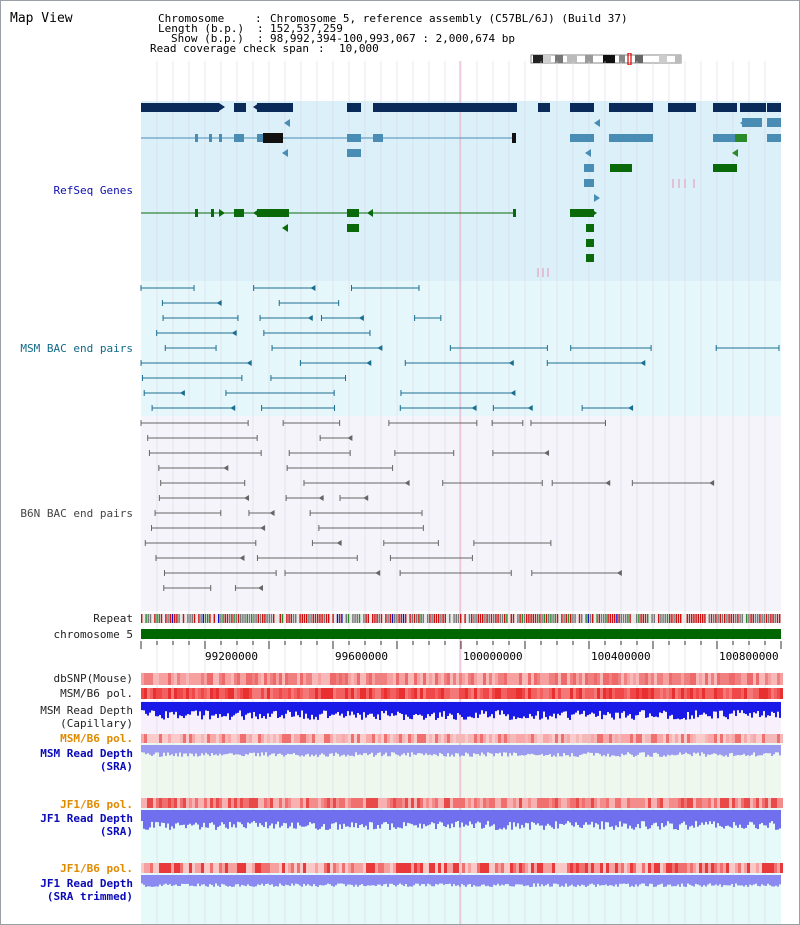 The image size is (800, 925). What do you see at coordinates (96, 804) in the screenshot?
I see `track-label-jf1-b6-pol: JF1/B6 pol.` at bounding box center [96, 804].